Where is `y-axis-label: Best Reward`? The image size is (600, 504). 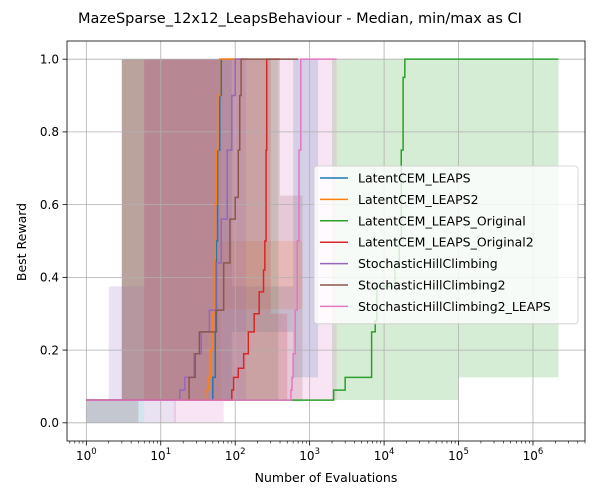
y-axis-label: Best Reward is located at coordinates (21, 242).